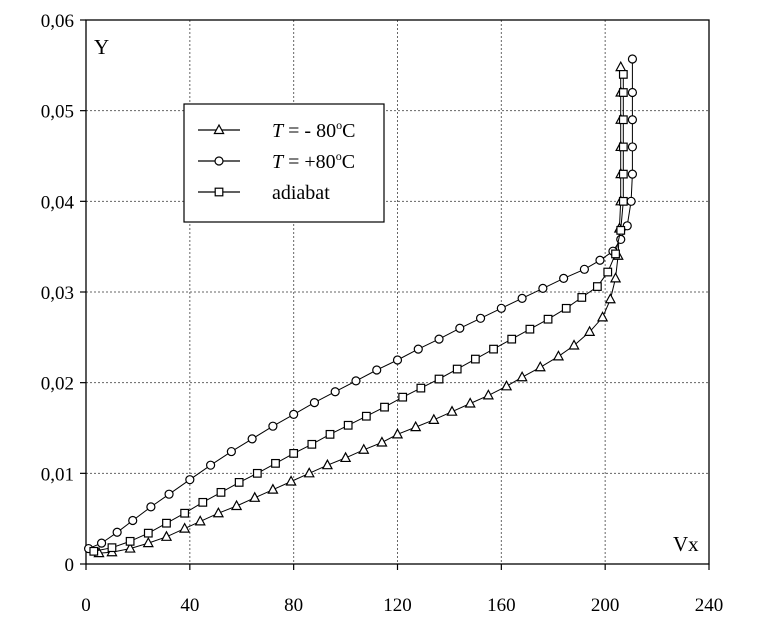 Image resolution: width=775 pixels, height=621 pixels. I want to click on y-tick-label: 0,02, so click(57, 384).